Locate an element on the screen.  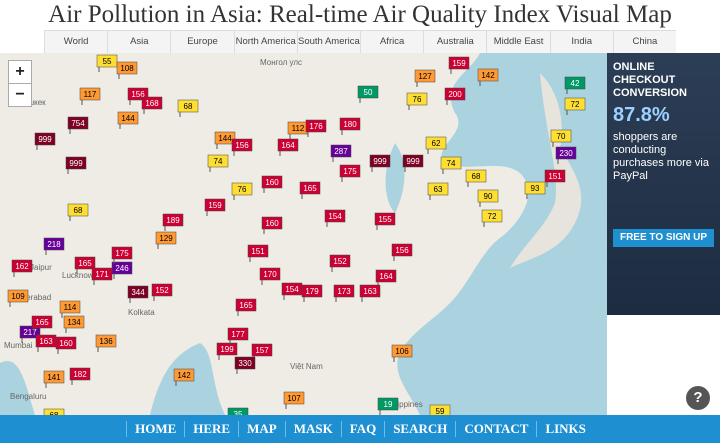
ad-button: FREE TO SIGN UP is located at coordinates (663, 238).